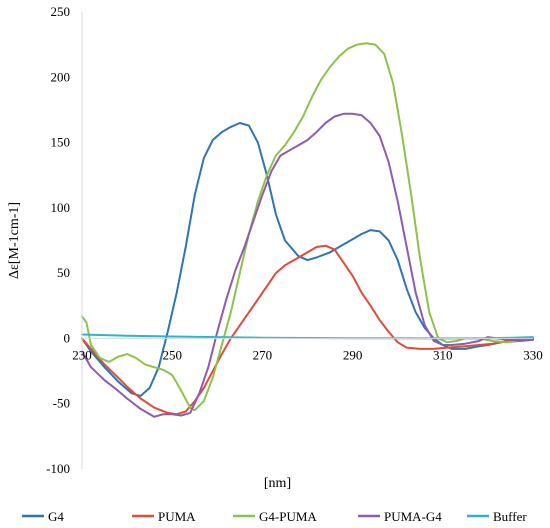  What do you see at coordinates (177, 516) in the screenshot?
I see `legend-label: PUMA` at bounding box center [177, 516].